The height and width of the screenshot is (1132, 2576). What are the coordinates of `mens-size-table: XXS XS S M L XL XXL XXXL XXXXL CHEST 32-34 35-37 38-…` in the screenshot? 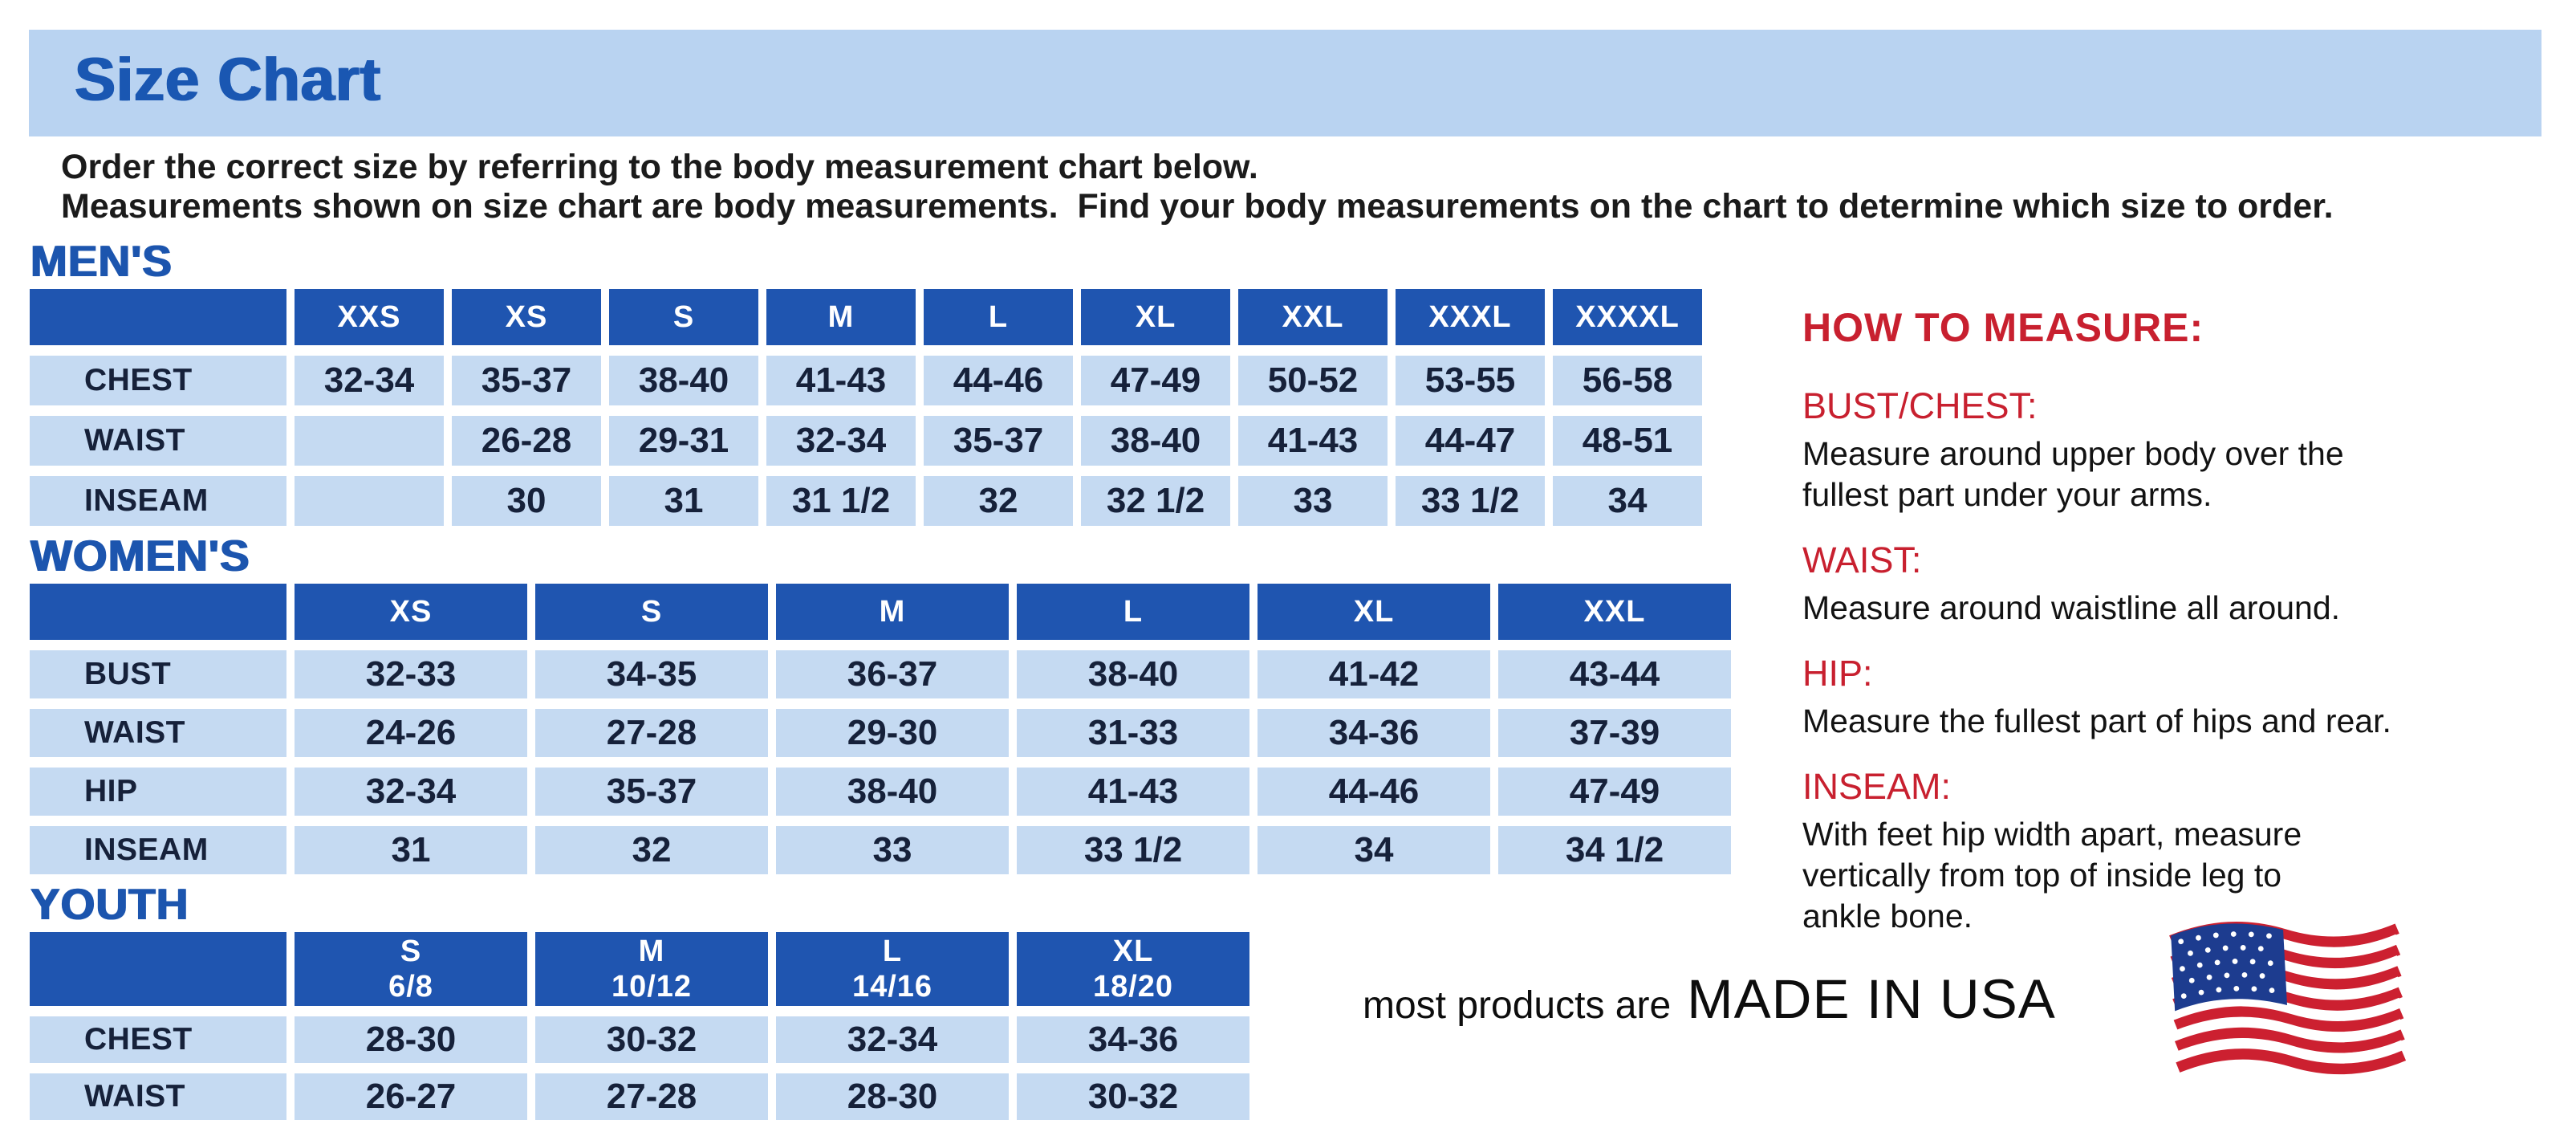 It's located at (884, 407).